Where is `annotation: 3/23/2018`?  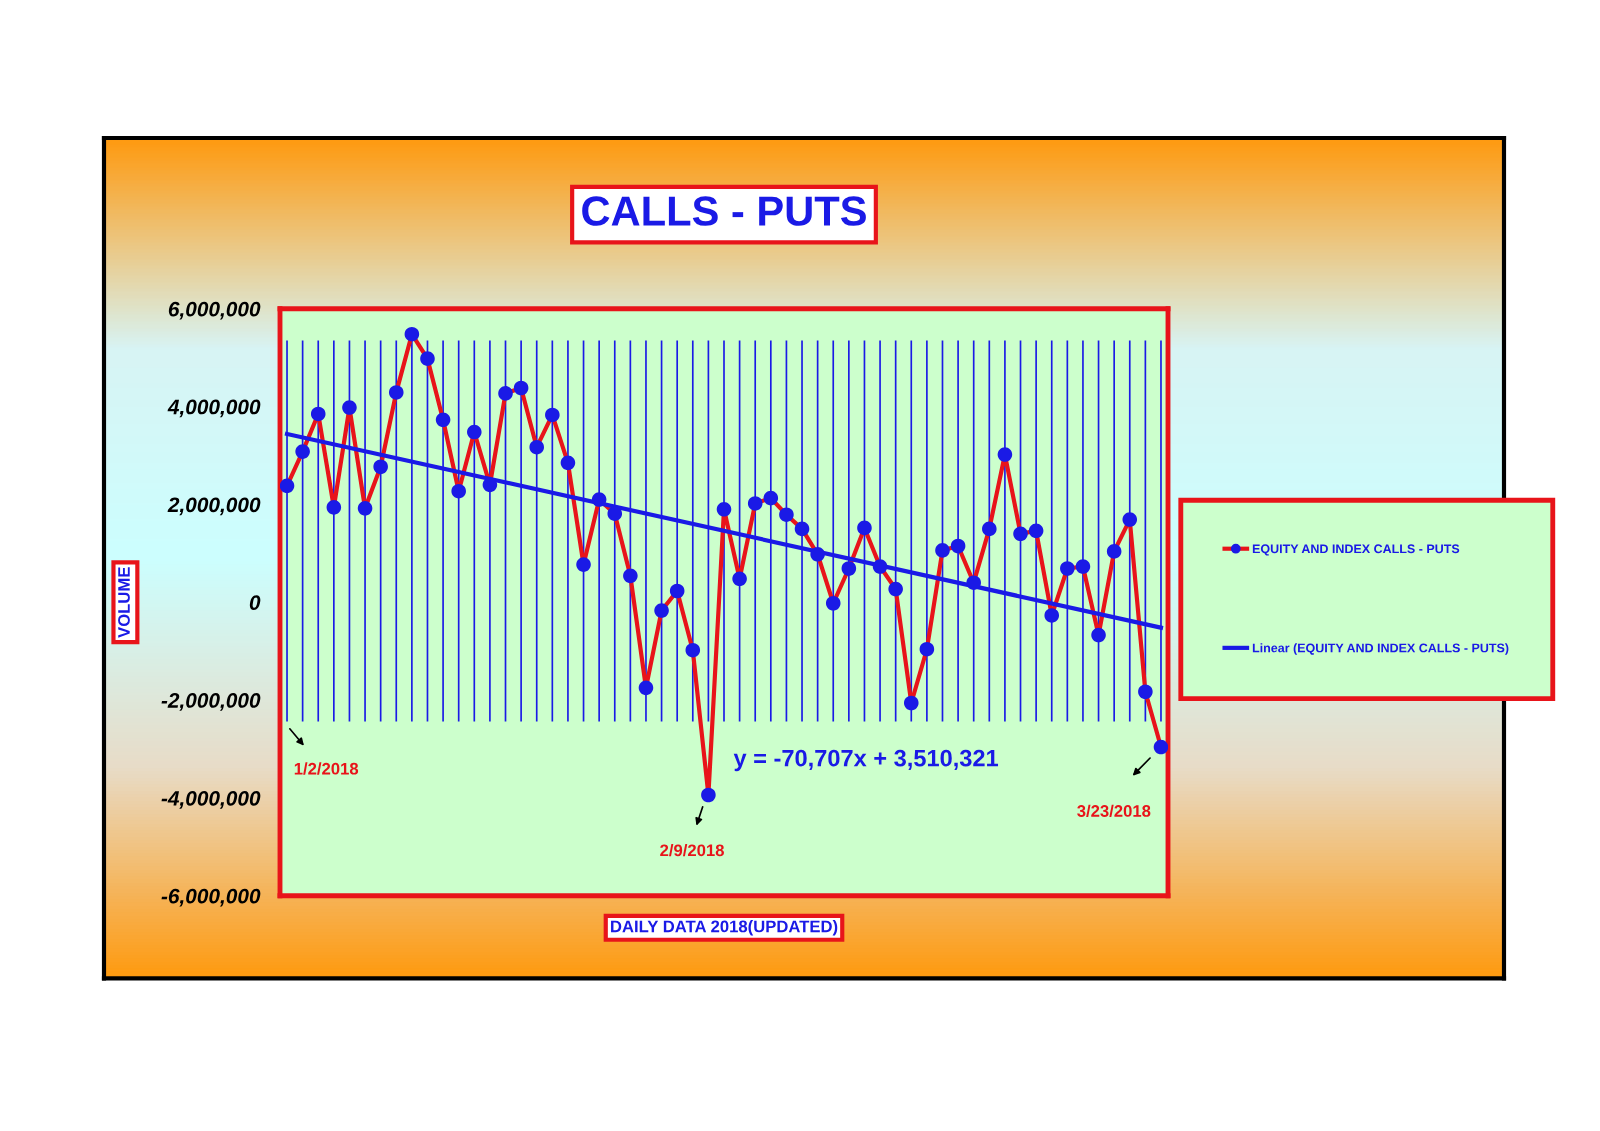 annotation: 3/23/2018 is located at coordinates (1114, 811).